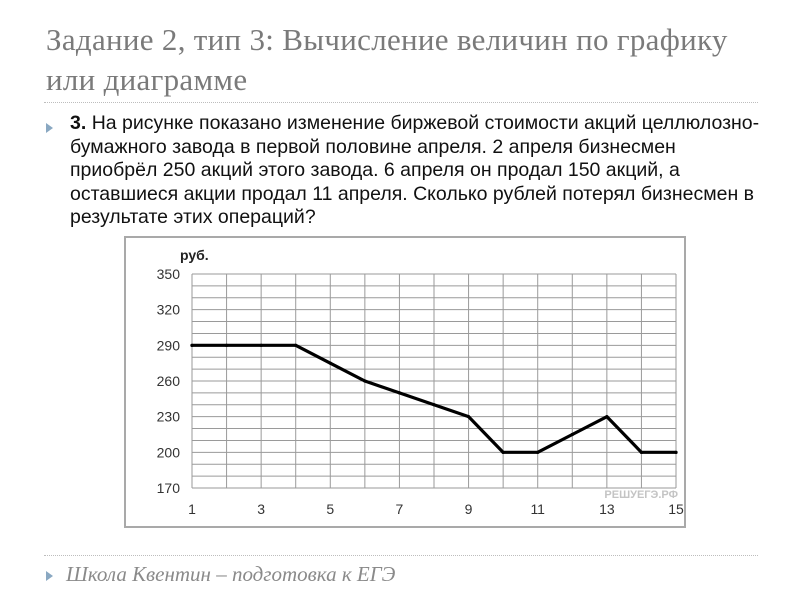 The height and width of the screenshot is (600, 800). What do you see at coordinates (436, 509) in the screenshot?
I see `x-tick-labels: 1 3 5 7 9 11 13 15` at bounding box center [436, 509].